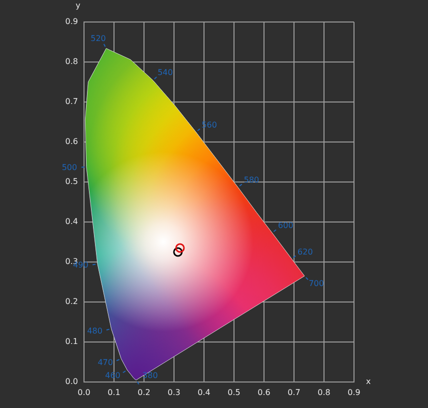  I want to click on x-tick-label: 0.2, so click(144, 392).